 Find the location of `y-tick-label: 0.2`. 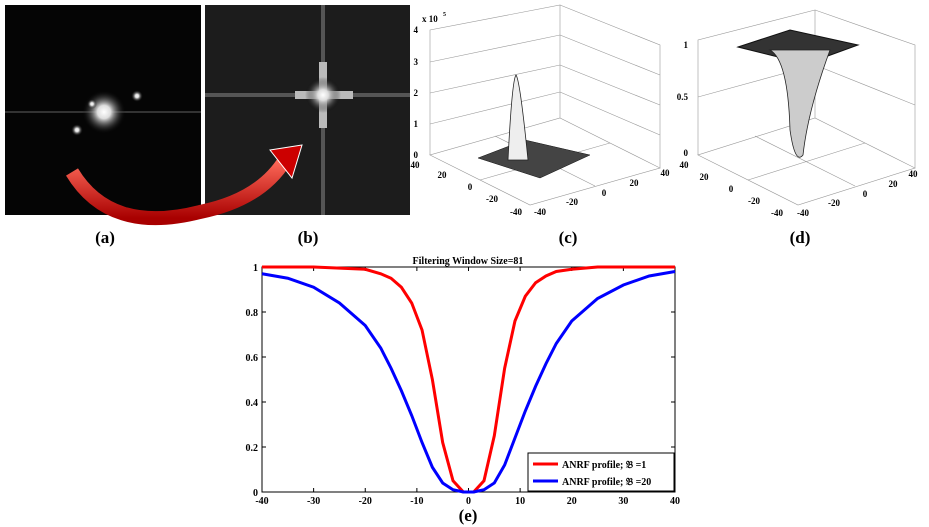

y-tick-label: 0.2 is located at coordinates (252, 448).